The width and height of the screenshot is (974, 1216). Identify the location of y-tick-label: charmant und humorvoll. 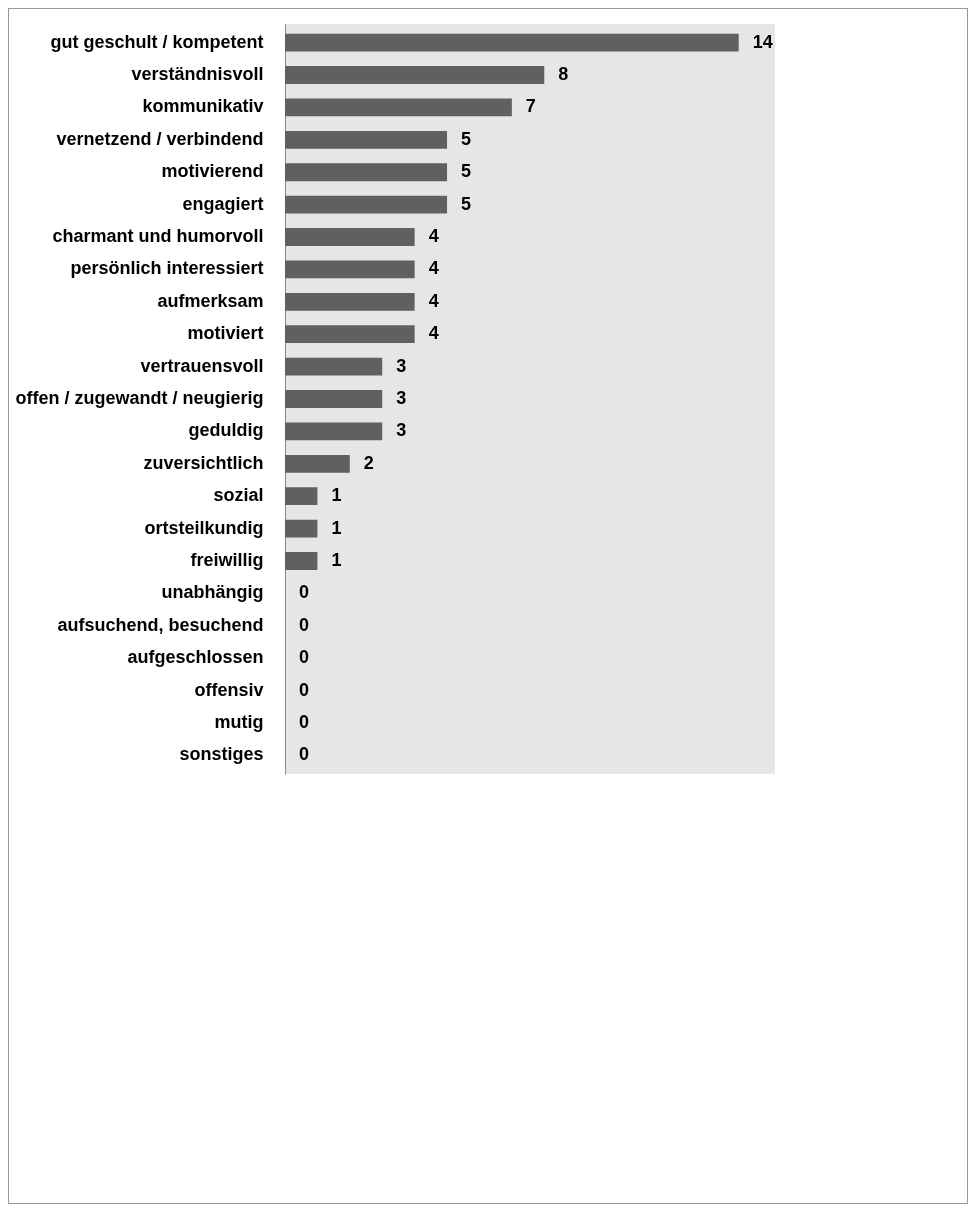
(158, 236).